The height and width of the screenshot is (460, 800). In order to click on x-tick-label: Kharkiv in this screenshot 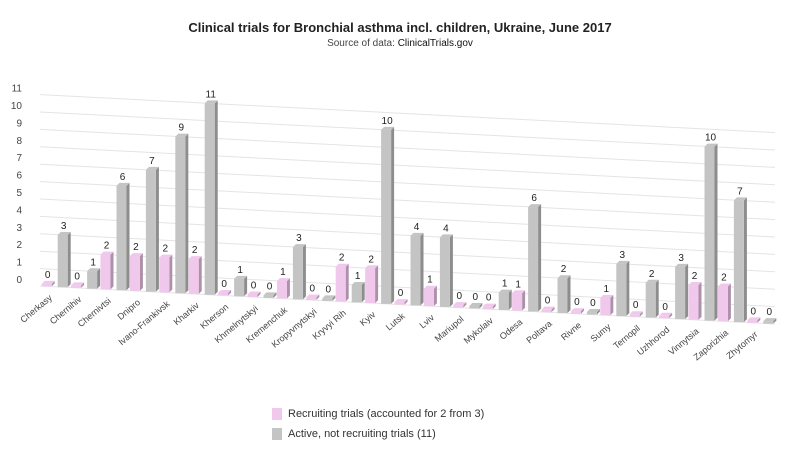, I will do `click(187, 313)`.